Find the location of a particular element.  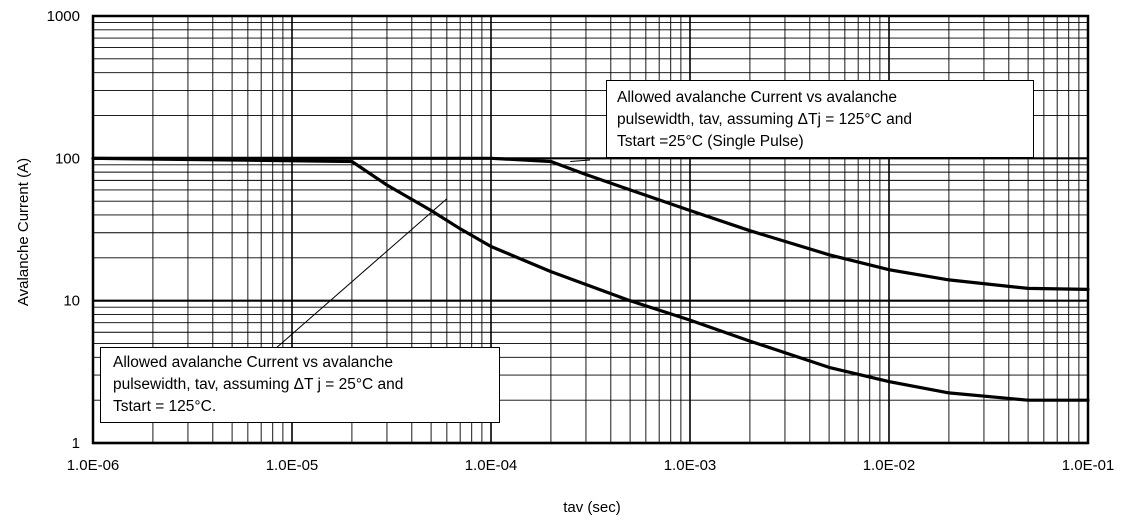

x-tick-label: 1.0E-02 is located at coordinates (889, 465).